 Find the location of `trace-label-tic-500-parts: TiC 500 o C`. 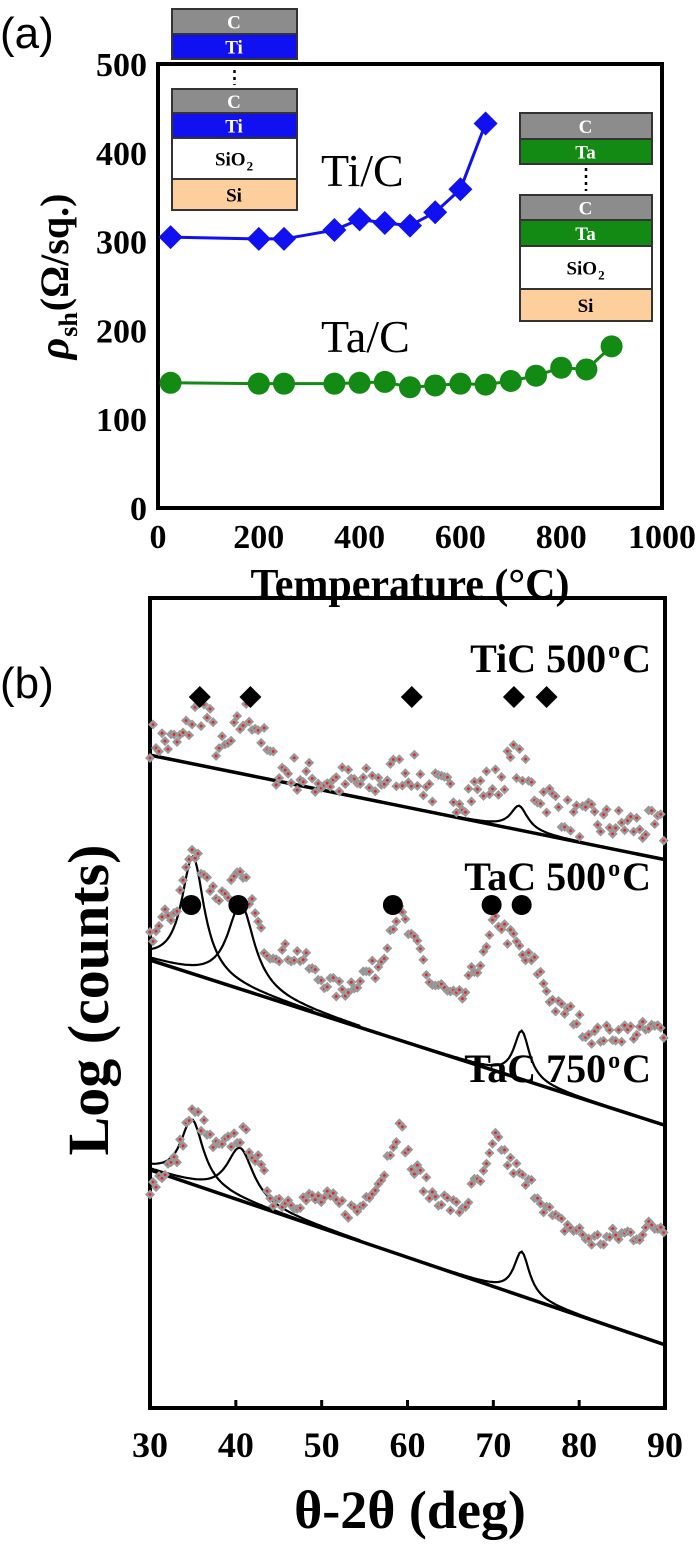

trace-label-tic-500-parts: TiC 500 o C is located at coordinates (560, 658).